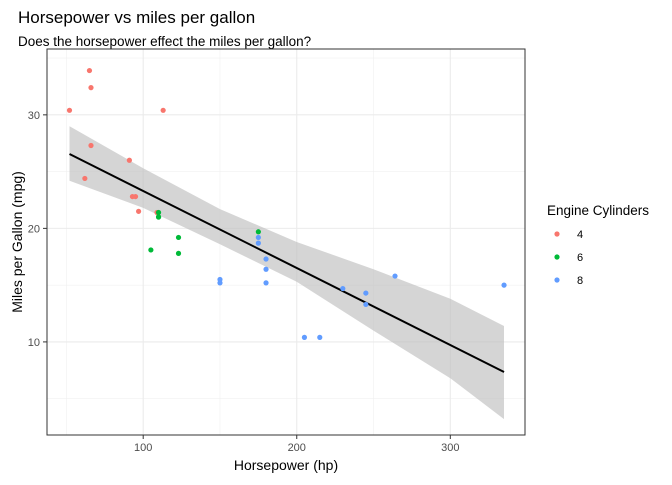 The height and width of the screenshot is (485, 672). I want to click on legend-label-4: 4, so click(580, 235).